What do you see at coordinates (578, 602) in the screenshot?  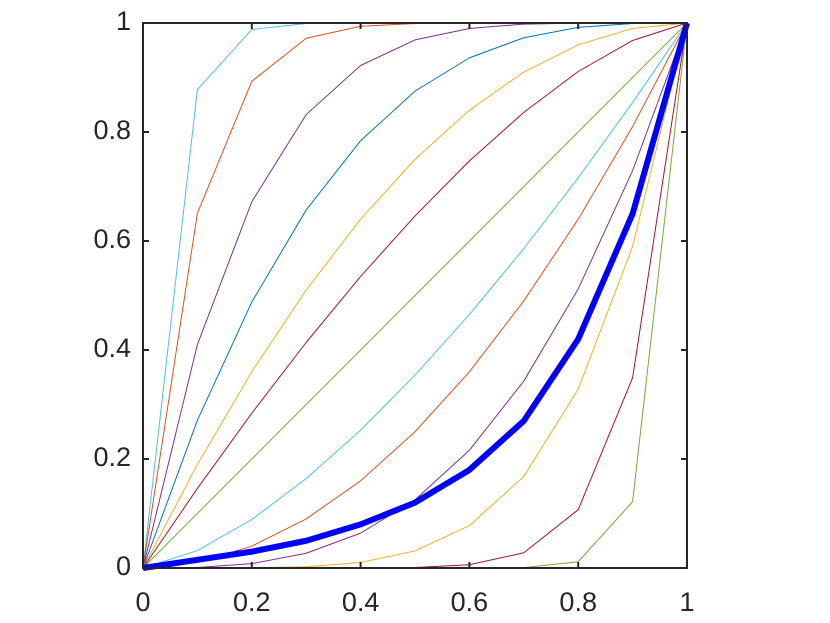 I see `x-tick-label: 0.8` at bounding box center [578, 602].